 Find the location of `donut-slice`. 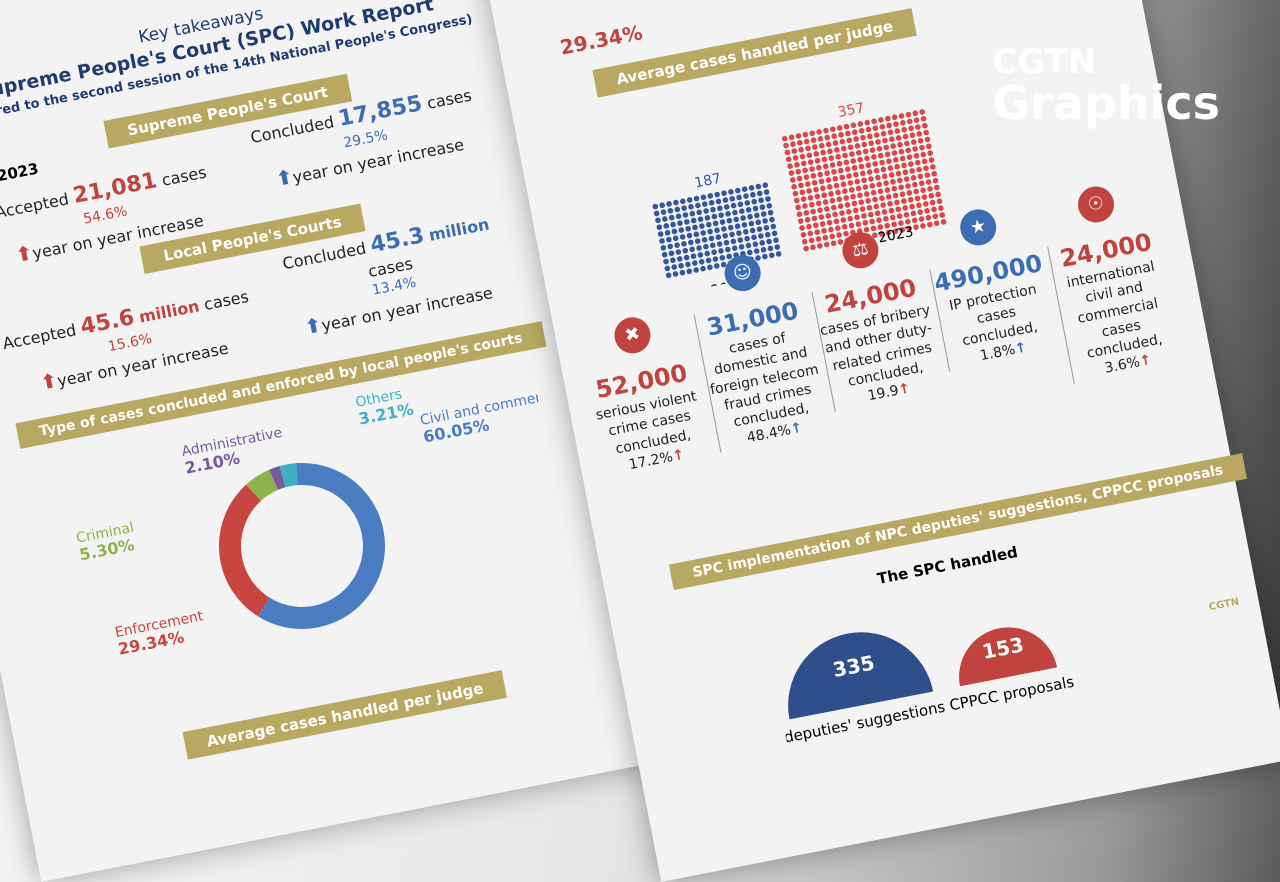

donut-slice is located at coordinates (277, 478).